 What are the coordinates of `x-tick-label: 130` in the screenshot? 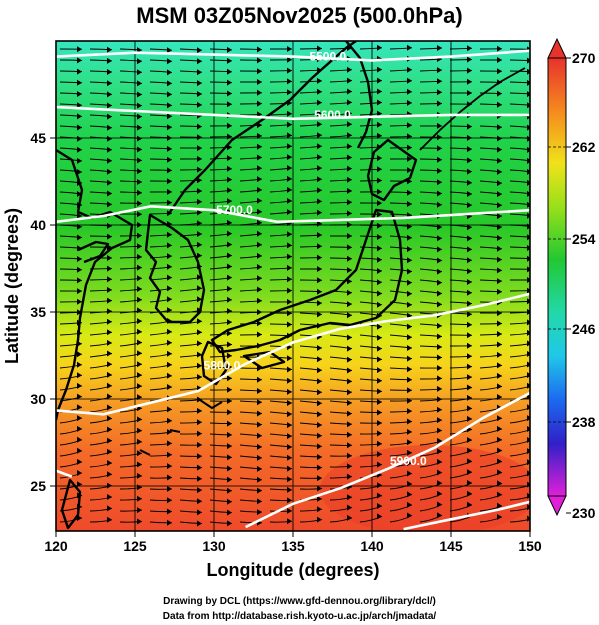 It's located at (214, 546).